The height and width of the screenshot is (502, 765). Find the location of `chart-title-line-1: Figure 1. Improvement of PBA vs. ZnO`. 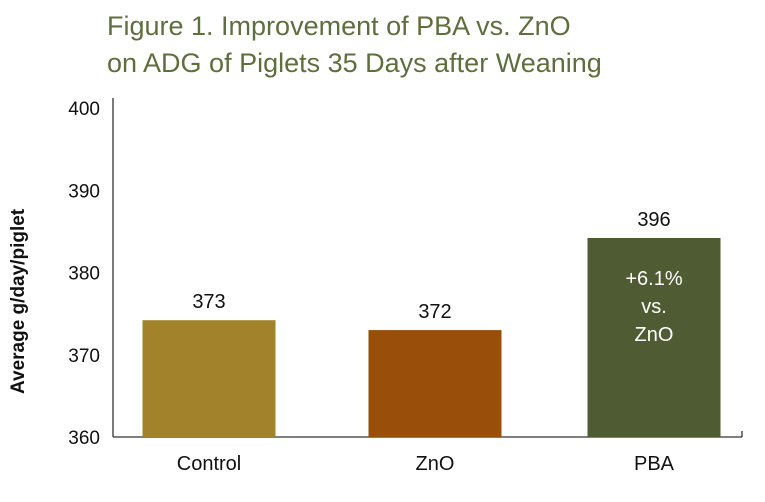

chart-title-line-1: Figure 1. Improvement of PBA vs. ZnO is located at coordinates (339, 26).